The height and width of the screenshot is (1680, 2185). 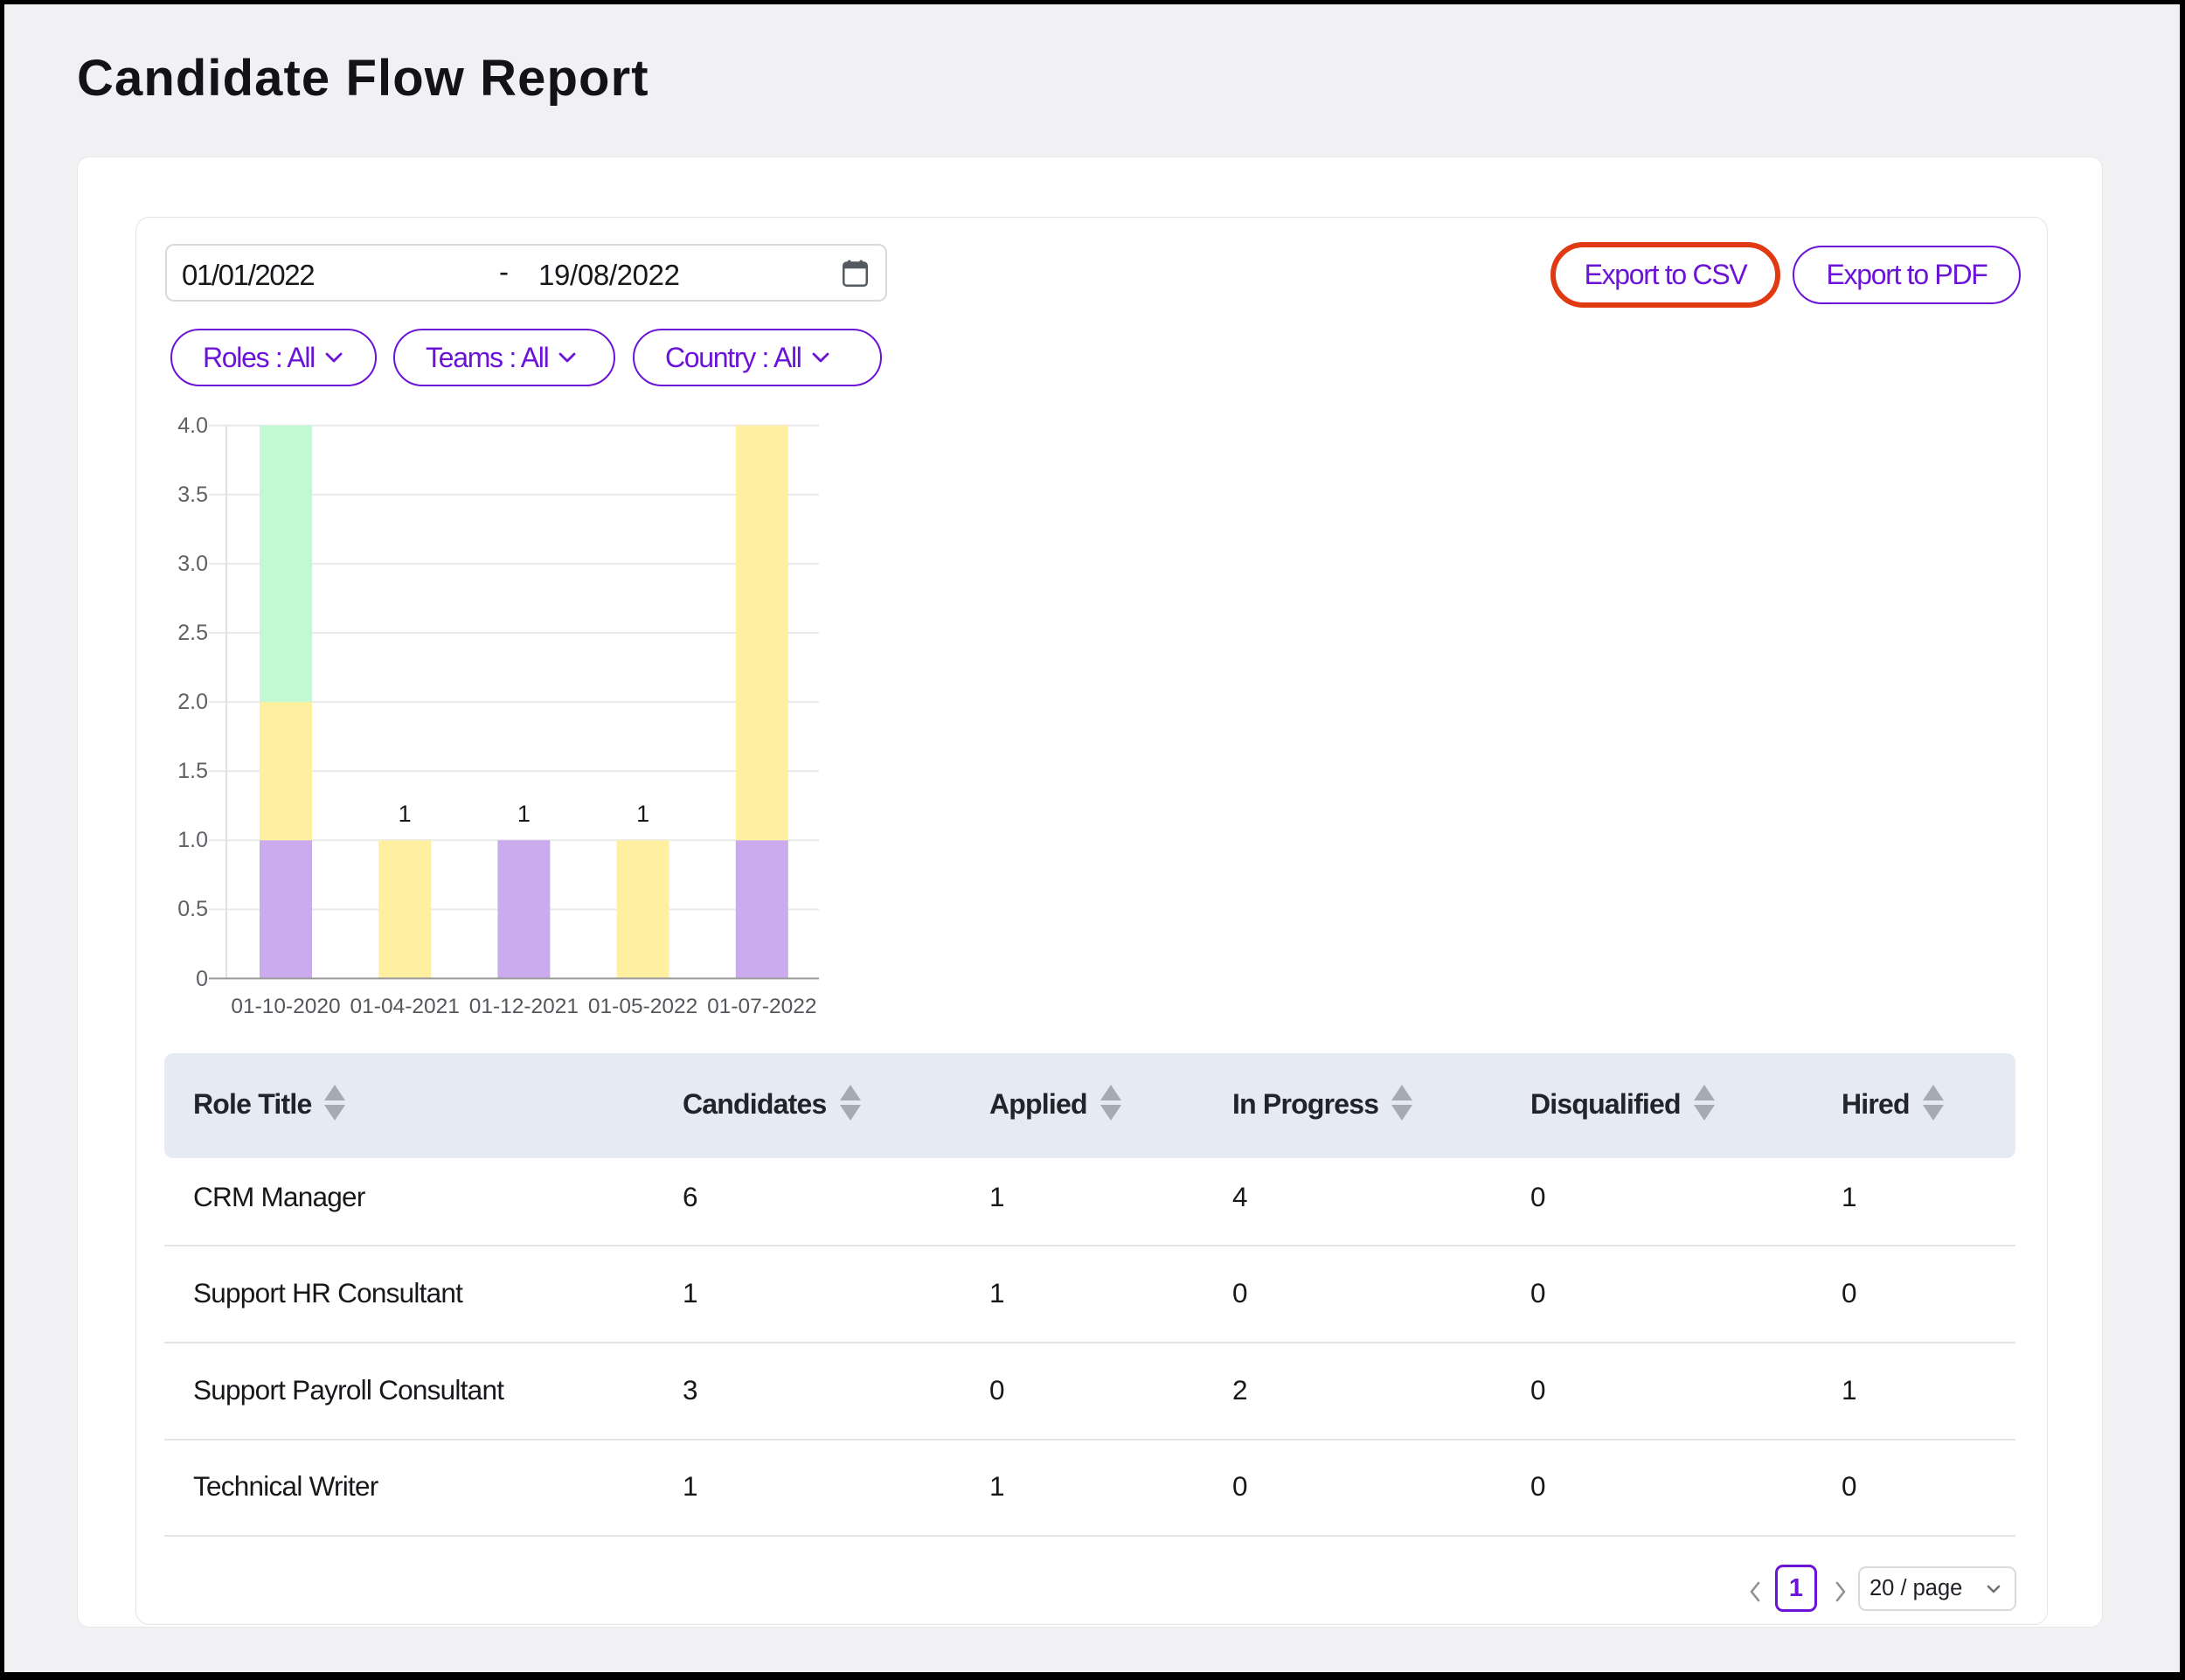 What do you see at coordinates (192, 702) in the screenshot?
I see `svg-text: 2.0` at bounding box center [192, 702].